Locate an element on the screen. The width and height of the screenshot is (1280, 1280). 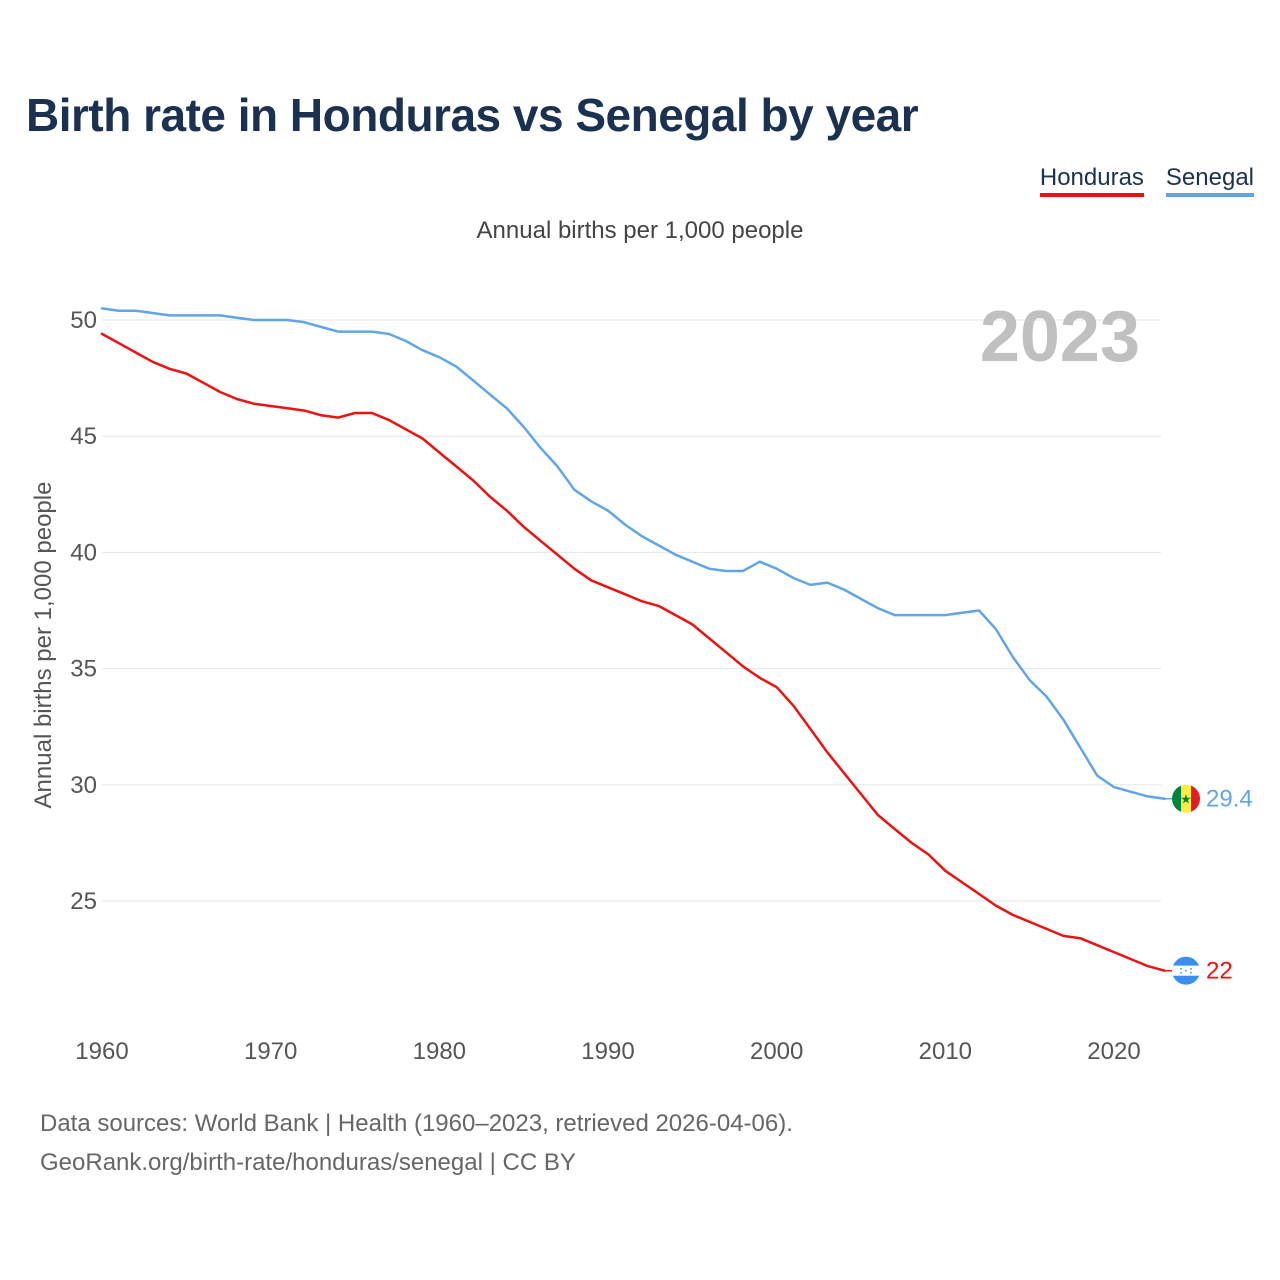
y-tick-label: 25 is located at coordinates (83, 901).